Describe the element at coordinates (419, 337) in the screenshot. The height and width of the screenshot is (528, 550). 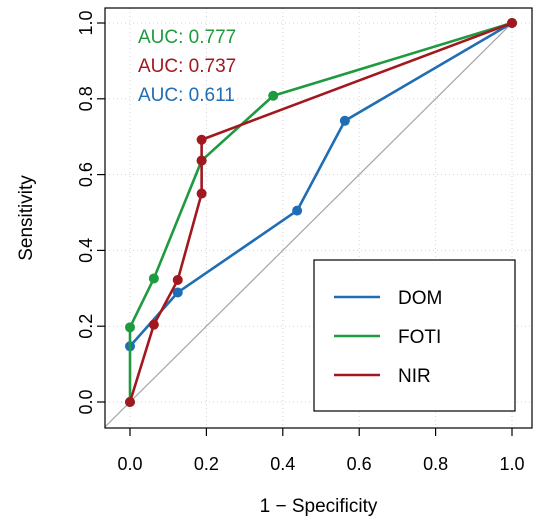
I see `foti-legend-label: FOTI` at that location.